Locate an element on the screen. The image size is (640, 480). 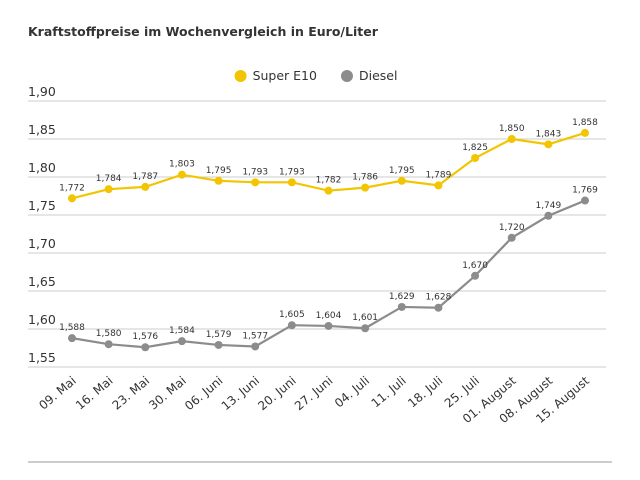
legend-label: Super E10 is located at coordinates (285, 75).